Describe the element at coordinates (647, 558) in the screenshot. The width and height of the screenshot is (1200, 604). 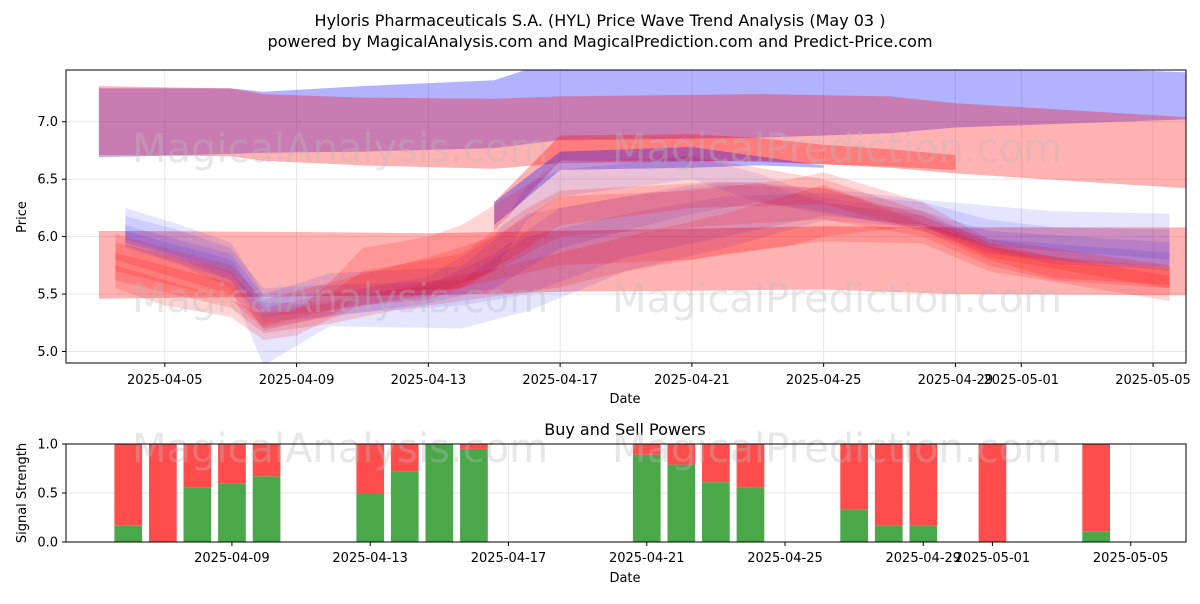
I see `signal-x-tick-label: 2025-04-21` at that location.